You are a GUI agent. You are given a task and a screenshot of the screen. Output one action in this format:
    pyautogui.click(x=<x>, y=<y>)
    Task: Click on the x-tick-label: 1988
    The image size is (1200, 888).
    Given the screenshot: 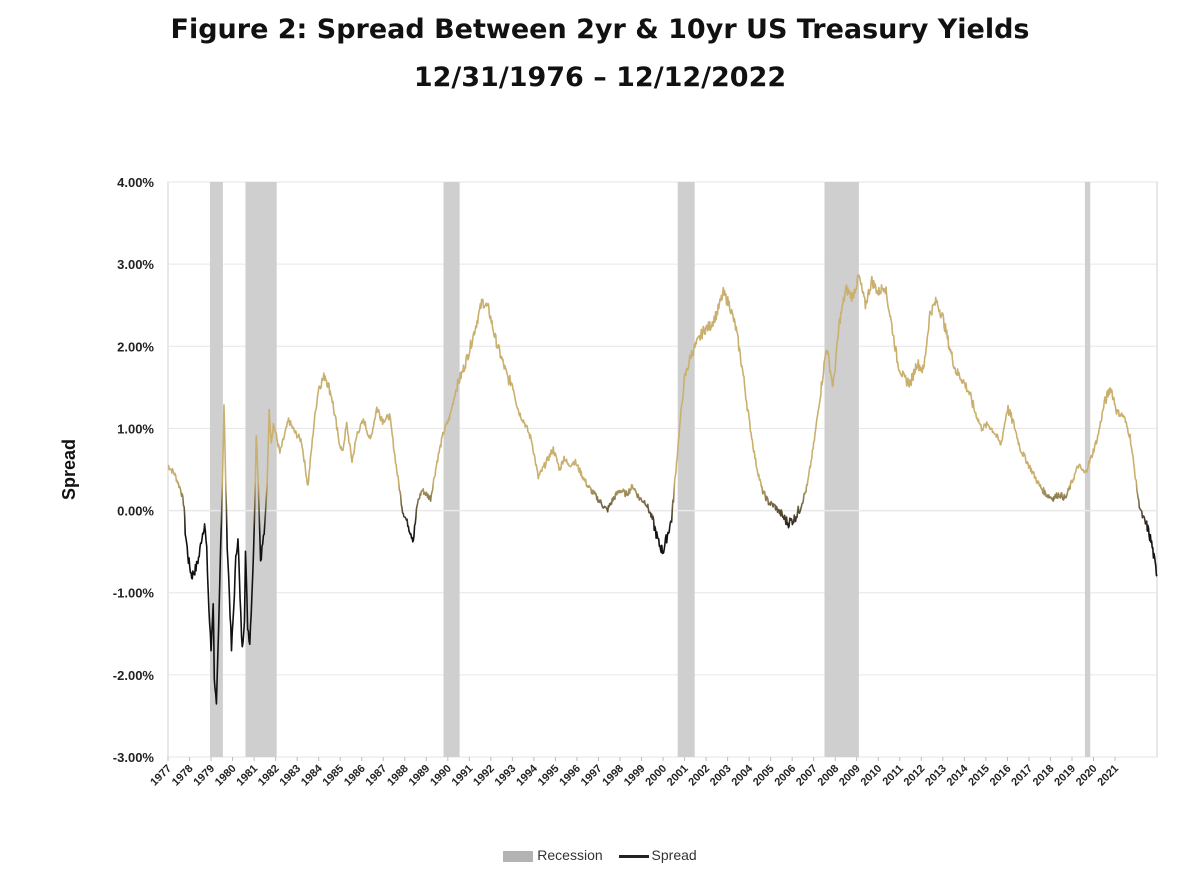 What is the action you would take?
    pyautogui.click(x=398, y=776)
    